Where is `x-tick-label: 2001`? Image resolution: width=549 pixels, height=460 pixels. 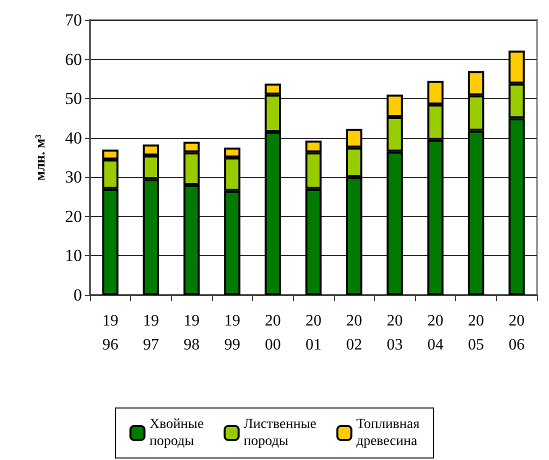 x-tick-label: 2001 is located at coordinates (314, 333).